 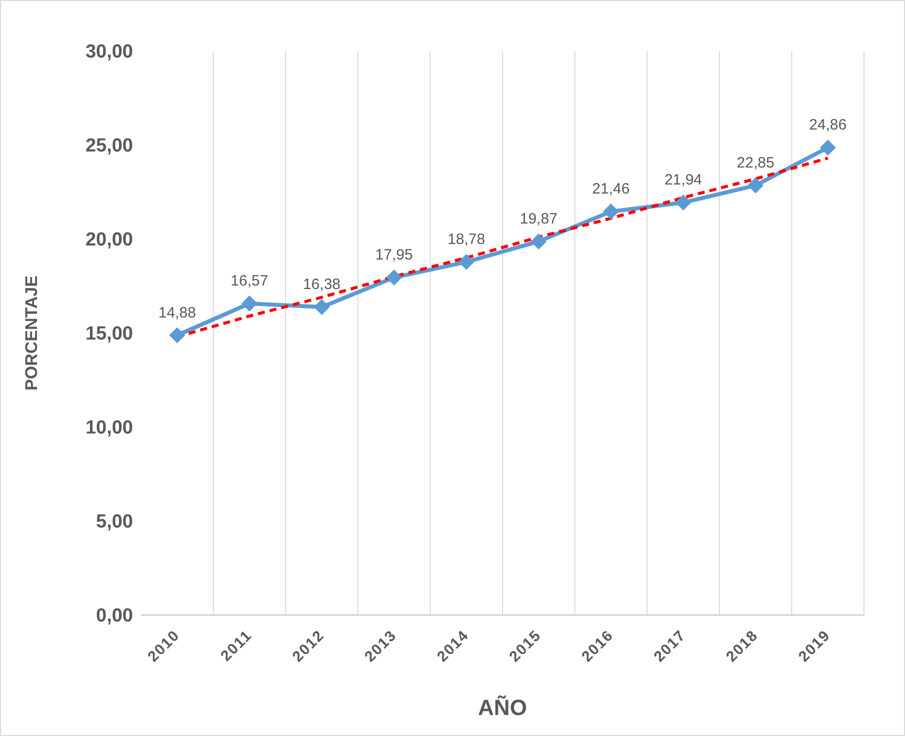 I want to click on data-label: 16,38, so click(x=321, y=285).